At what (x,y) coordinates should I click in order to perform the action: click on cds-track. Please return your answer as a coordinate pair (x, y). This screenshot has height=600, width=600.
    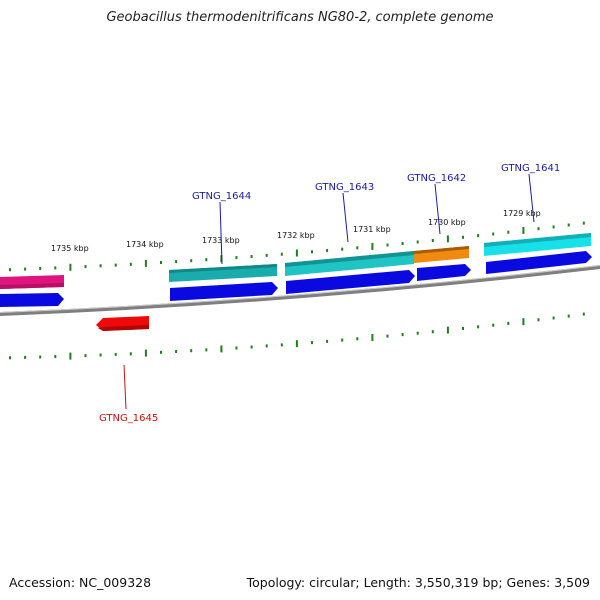
    Looking at the image, I should click on (296, 279).